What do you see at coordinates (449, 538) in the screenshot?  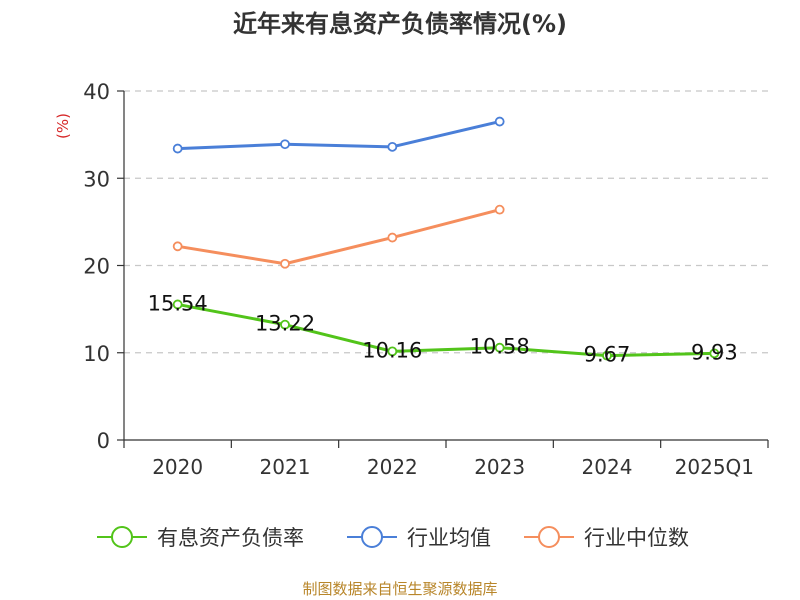 I see `legend-label: 行业均值` at bounding box center [449, 538].